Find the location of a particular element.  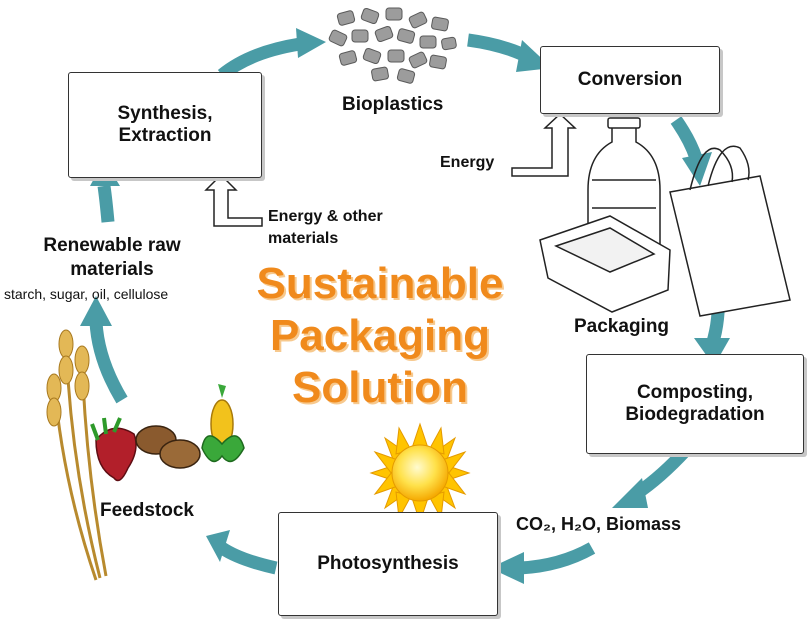

title-line-2: Packaging is located at coordinates (380, 335).